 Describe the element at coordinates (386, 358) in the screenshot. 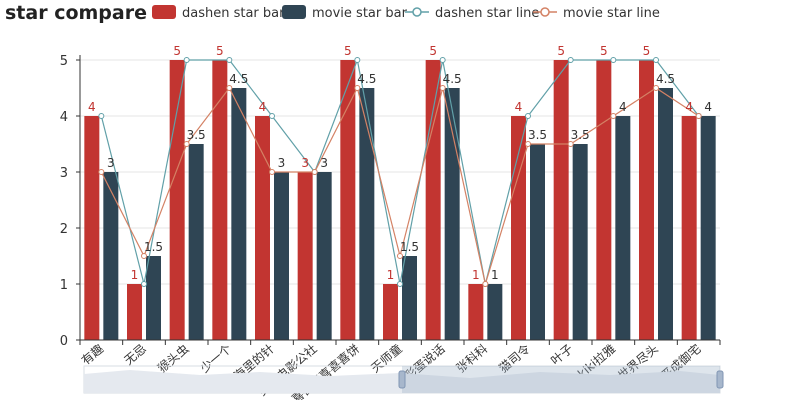

I see `x-category-label: 天师童` at that location.